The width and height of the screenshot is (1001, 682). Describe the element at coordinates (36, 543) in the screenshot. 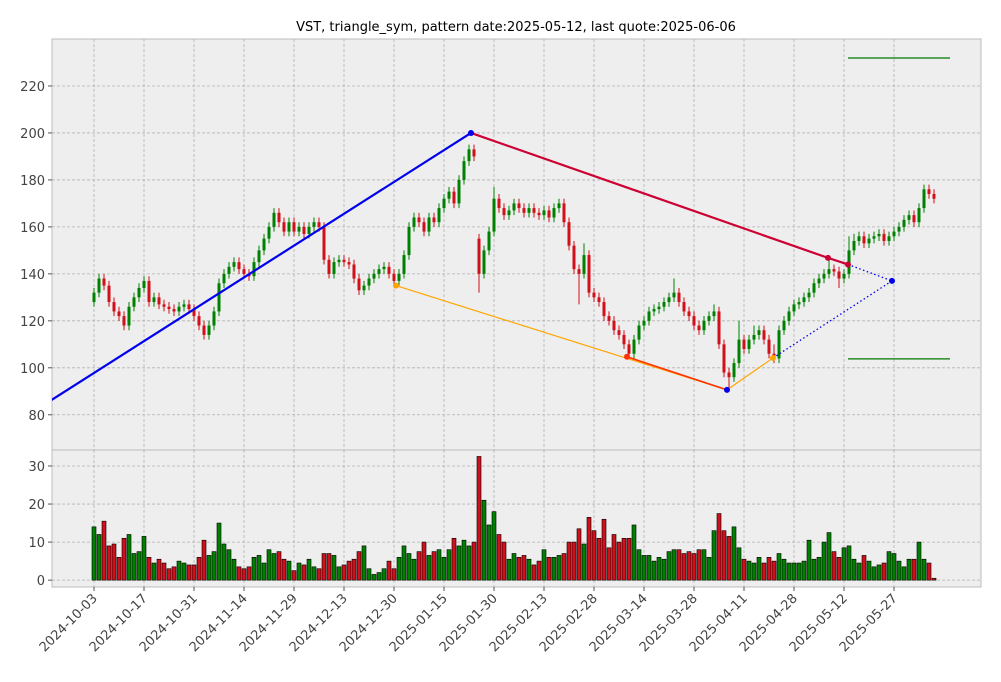

I see `y-tick-label: 10` at that location.